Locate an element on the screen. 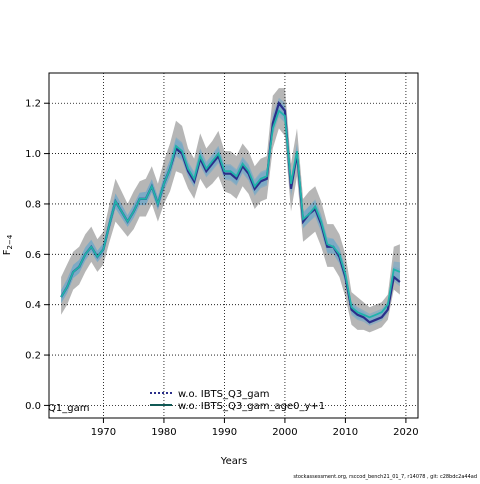 Image resolution: width=480 pixels, height=484 pixels. y-tick-label: 1.0 is located at coordinates (33, 154).